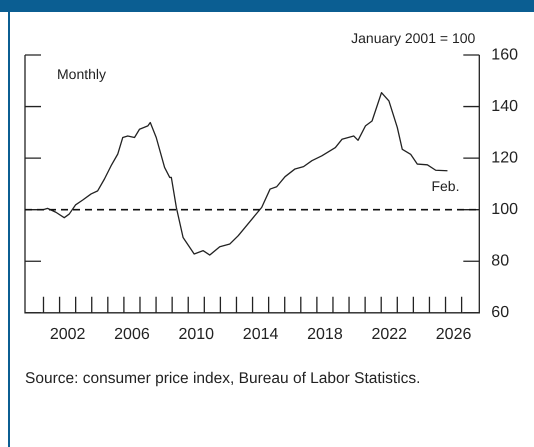 The height and width of the screenshot is (447, 534). What do you see at coordinates (500, 313) in the screenshot?
I see `y-tick-label: 60` at bounding box center [500, 313].